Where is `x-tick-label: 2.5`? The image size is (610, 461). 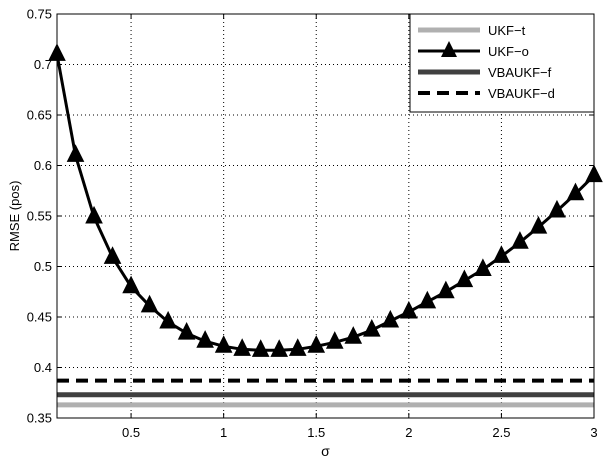
x-tick-label: 2.5 is located at coordinates (501, 432).